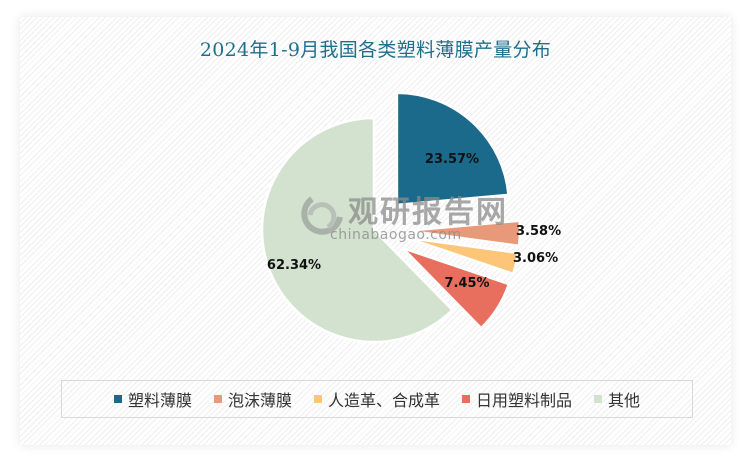 The image size is (750, 463). What do you see at coordinates (259, 400) in the screenshot?
I see `legend-label: 泡沫薄膜` at bounding box center [259, 400].